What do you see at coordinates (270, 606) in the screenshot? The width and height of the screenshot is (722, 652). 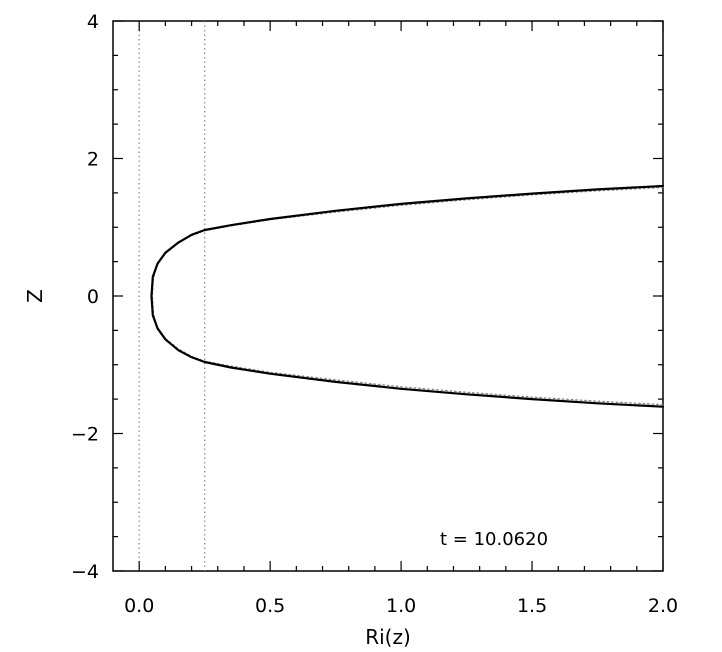 I see `x-tick-label: 0.5` at bounding box center [270, 606].